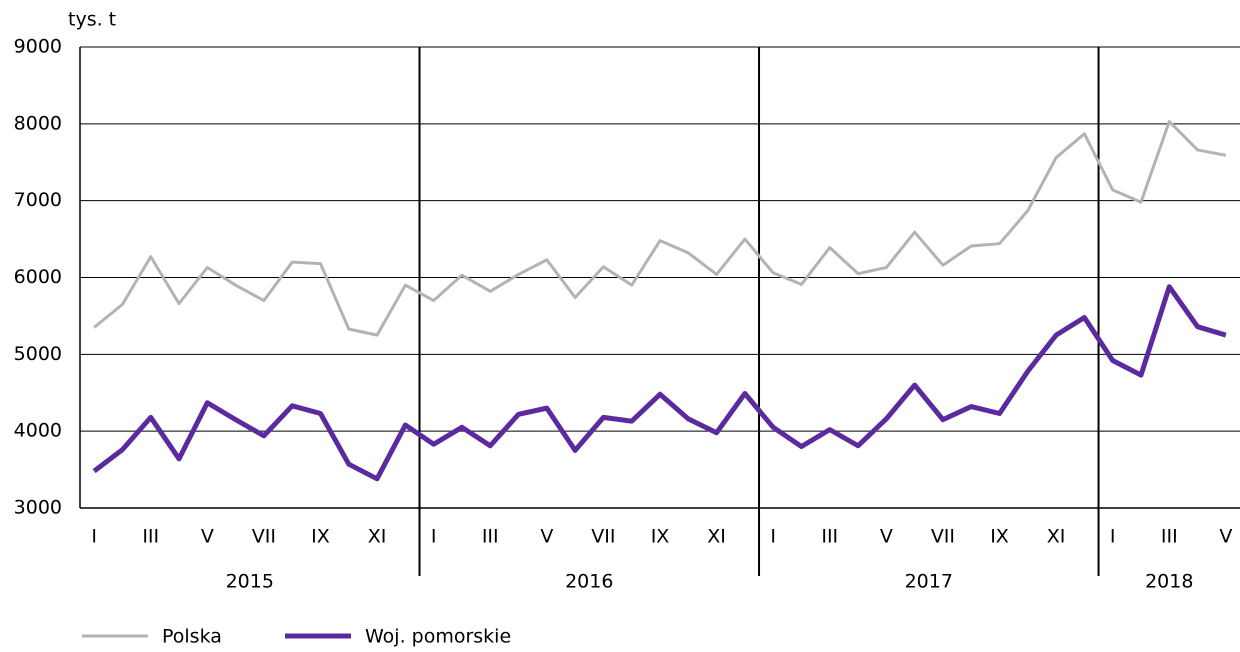 The width and height of the screenshot is (1240, 652). I want to click on y-tick-label: 8000, so click(38, 123).